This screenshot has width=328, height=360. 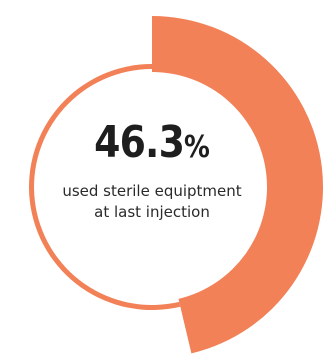 I want to click on percent-symbol: %, so click(x=197, y=147).